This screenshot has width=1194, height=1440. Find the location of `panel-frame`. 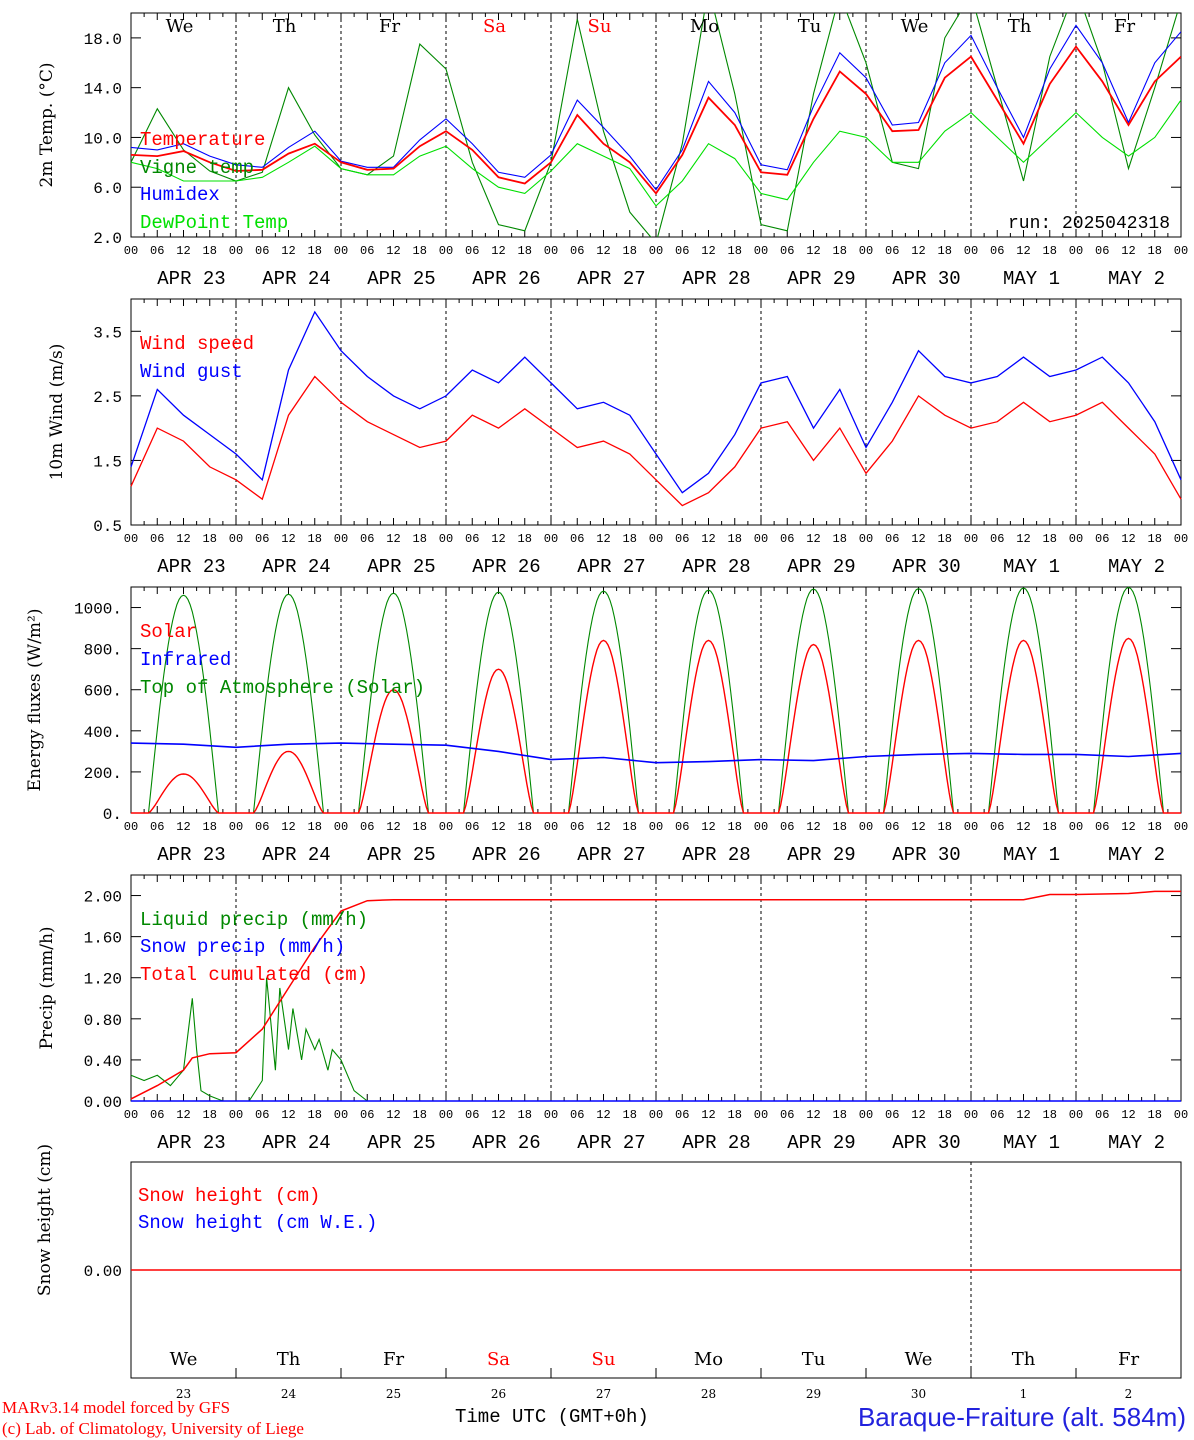

panel-frame is located at coordinates (656, 125).